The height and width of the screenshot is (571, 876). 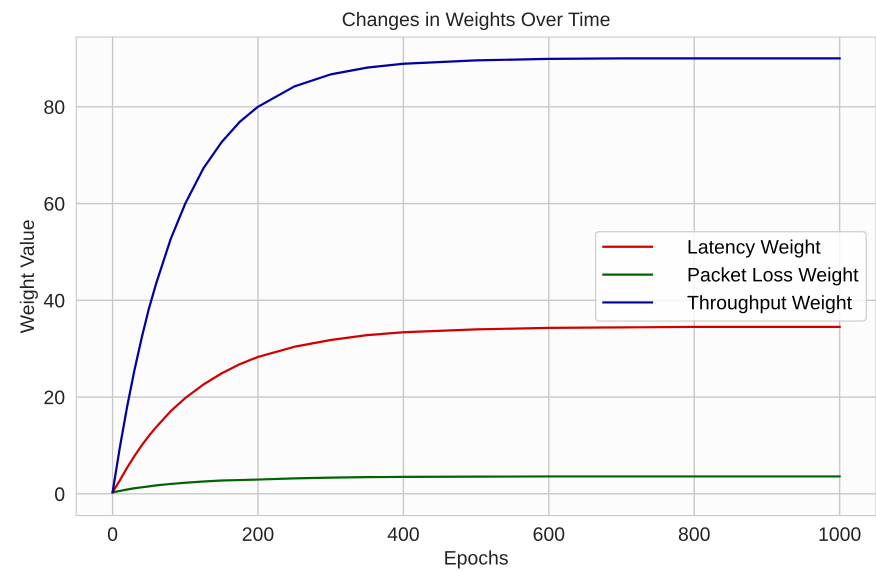 I want to click on x-tick-label: 200, so click(x=258, y=534).